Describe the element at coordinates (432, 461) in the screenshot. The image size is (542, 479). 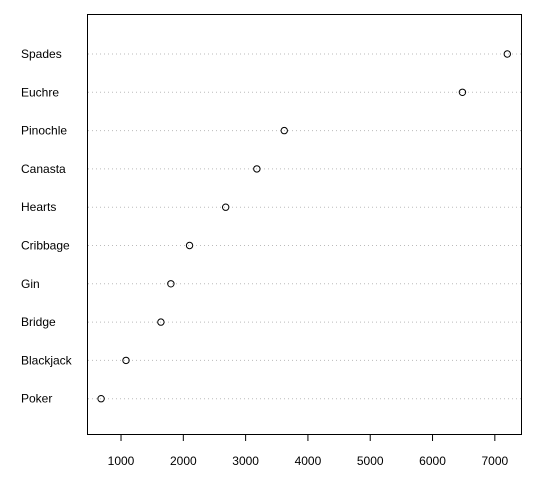
I see `x-tick-label: 6000` at that location.